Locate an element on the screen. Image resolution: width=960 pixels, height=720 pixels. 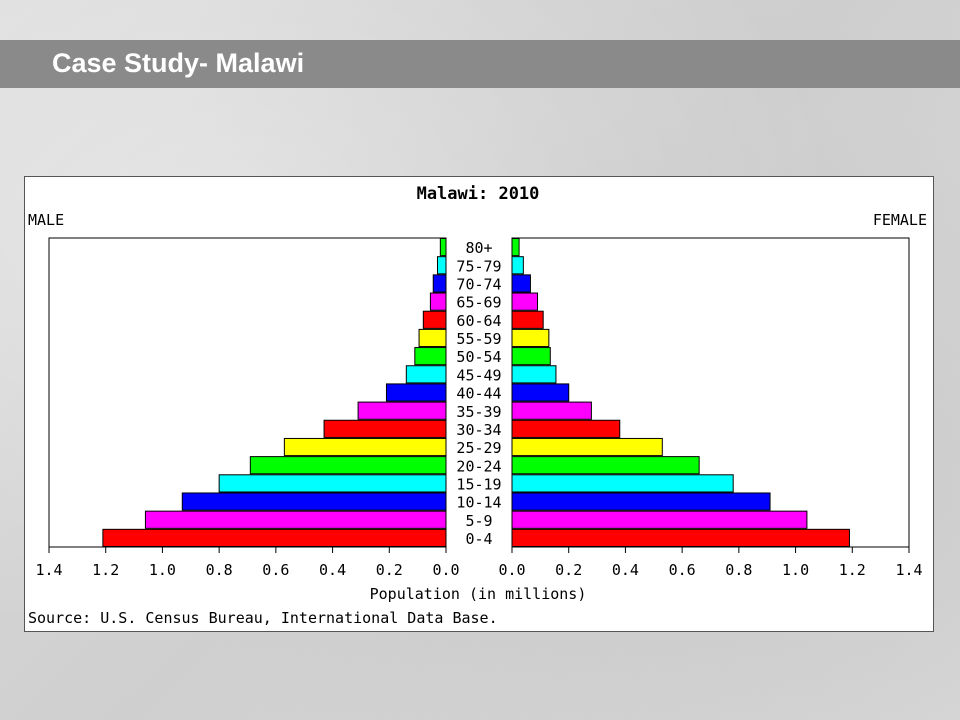
female-x-tick-label: 0.4 is located at coordinates (625, 570).